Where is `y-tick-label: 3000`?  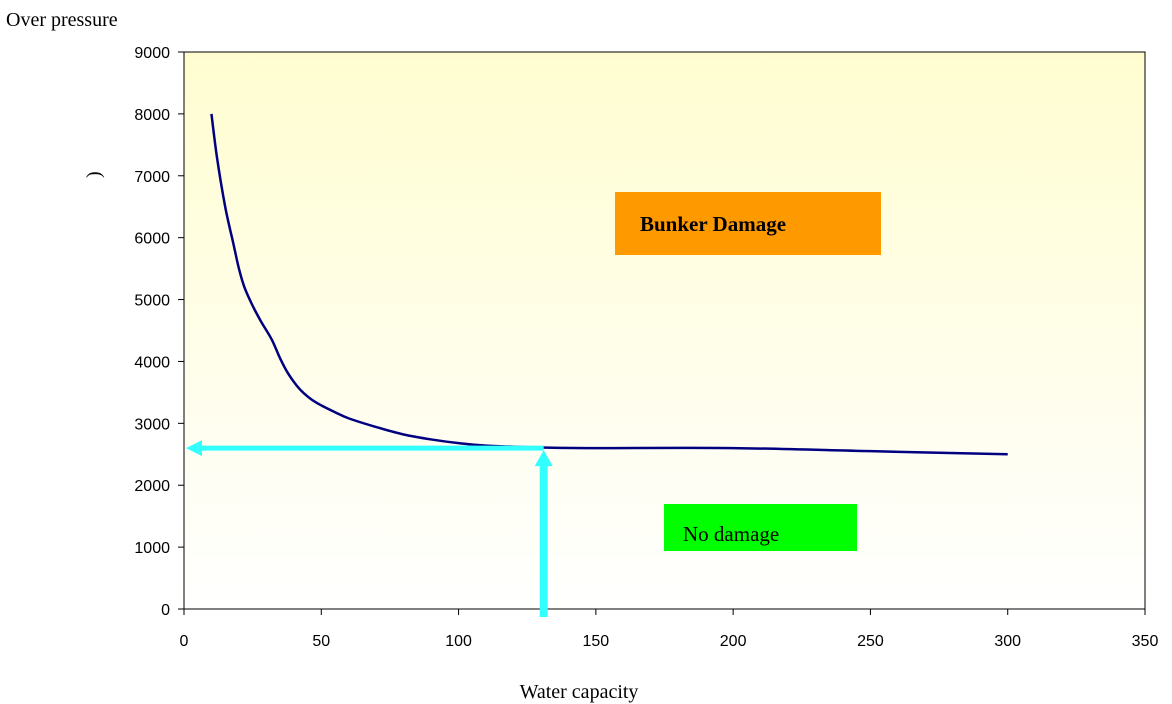 y-tick-label: 3000 is located at coordinates (152, 424).